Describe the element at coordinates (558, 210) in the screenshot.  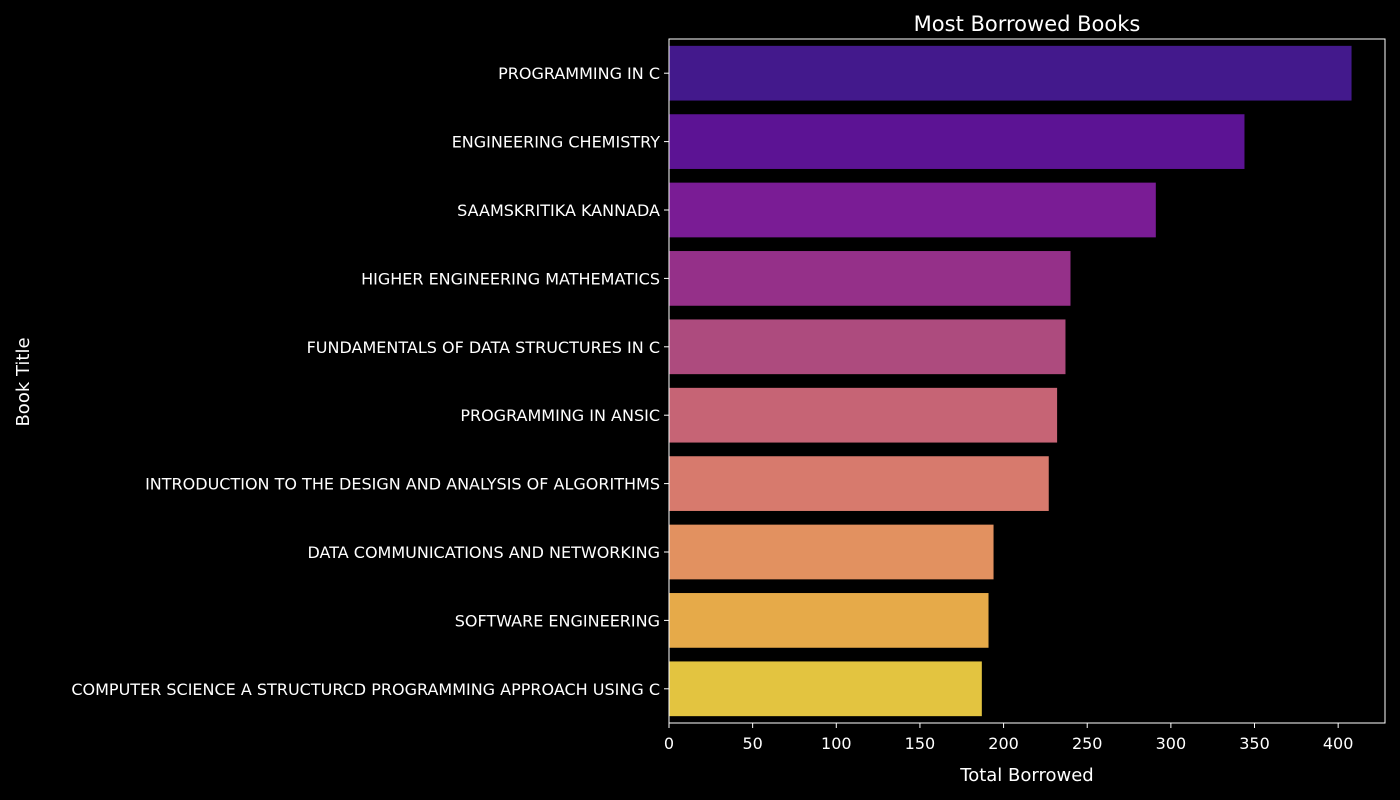
I see `category-label: SAAMSKRITIKA KANNADA` at that location.